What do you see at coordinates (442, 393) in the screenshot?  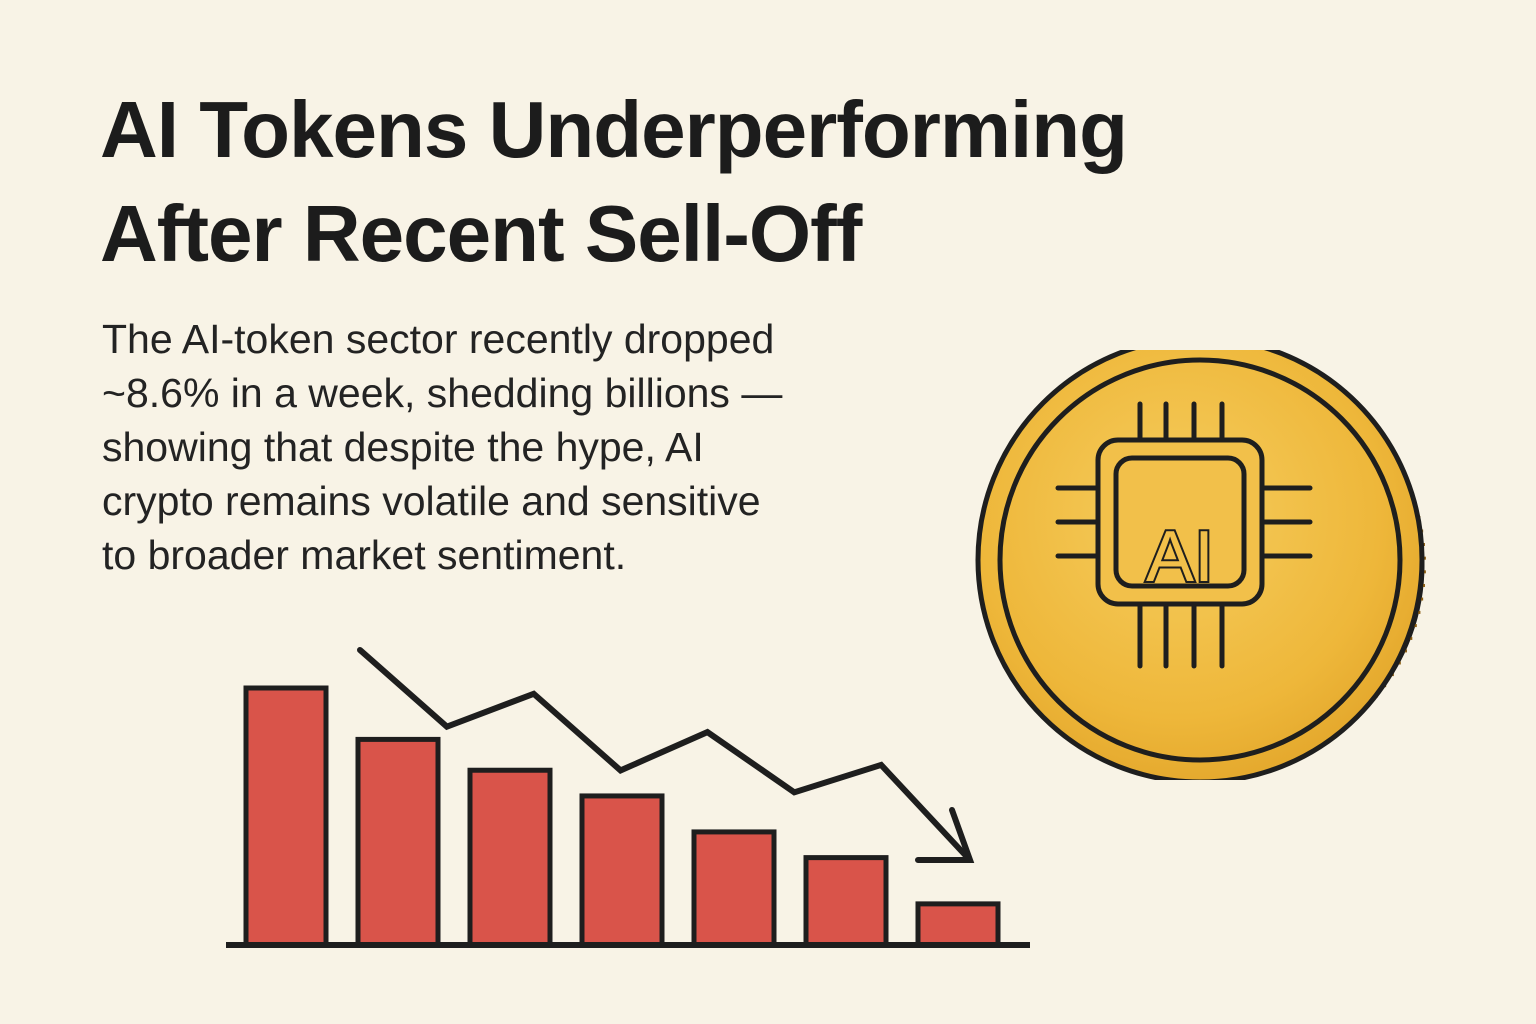 I see `body-line-2: ~8.6% in a week, shedding billions —` at bounding box center [442, 393].